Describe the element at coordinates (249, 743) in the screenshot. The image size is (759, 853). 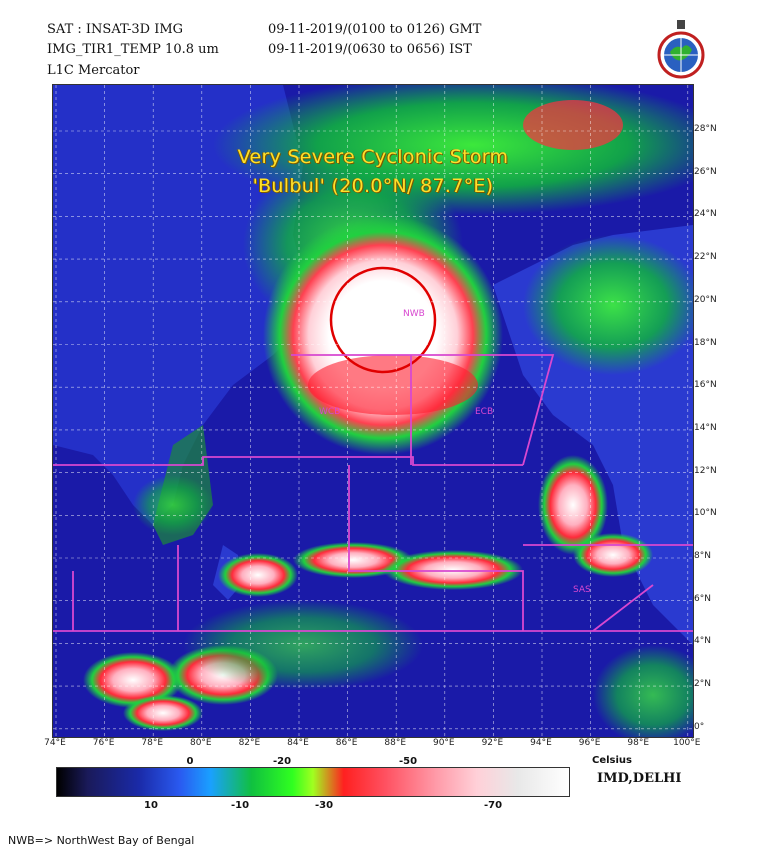
I see `longitude-label: 82°E` at that location.